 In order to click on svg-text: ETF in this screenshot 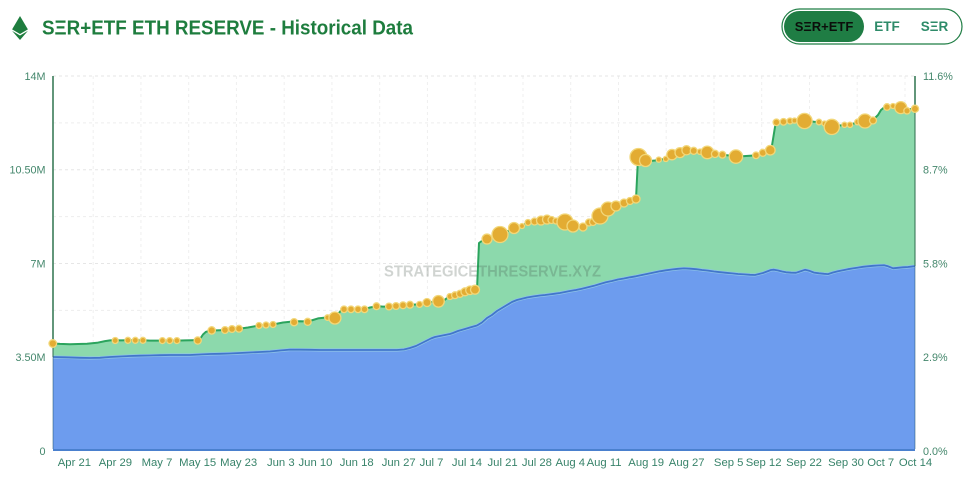, I will do `click(887, 26)`.